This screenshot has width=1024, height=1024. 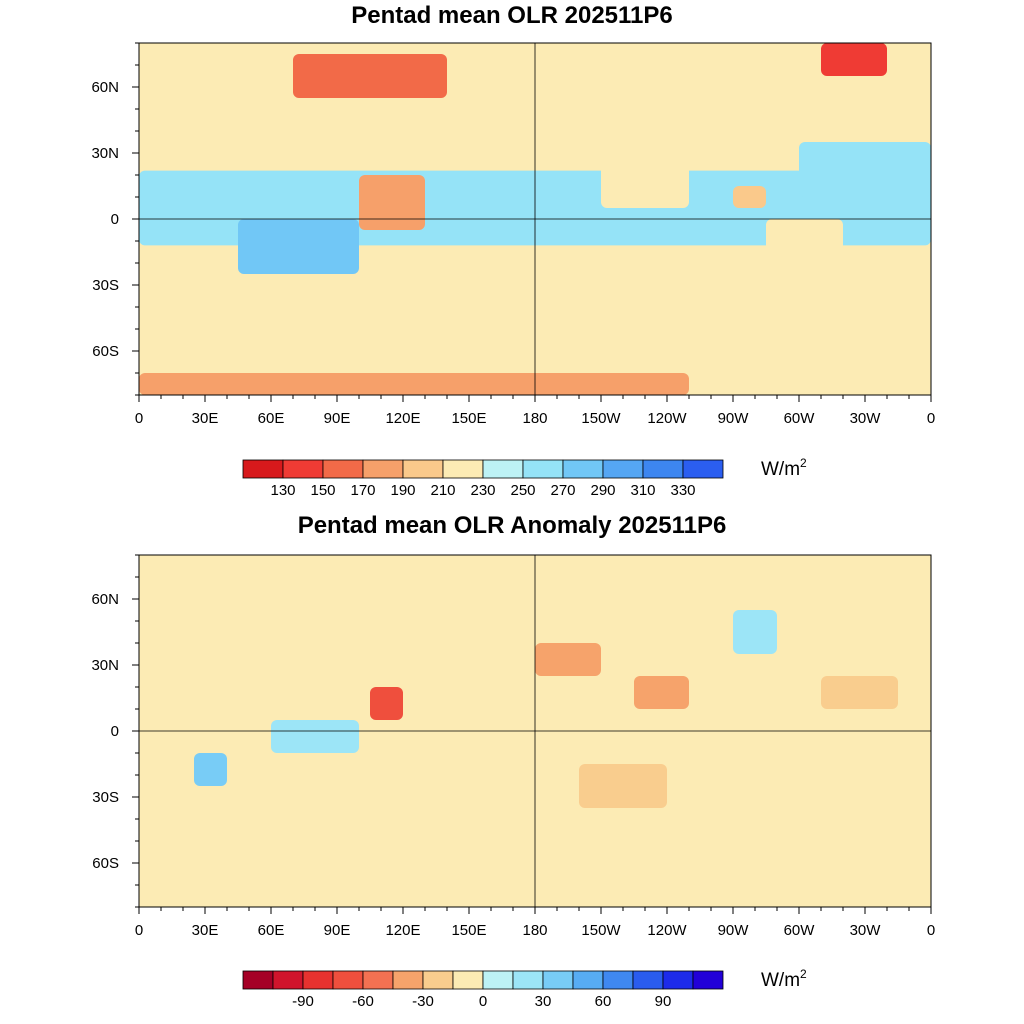 I want to click on region-siberia-high, so click(x=370, y=76).